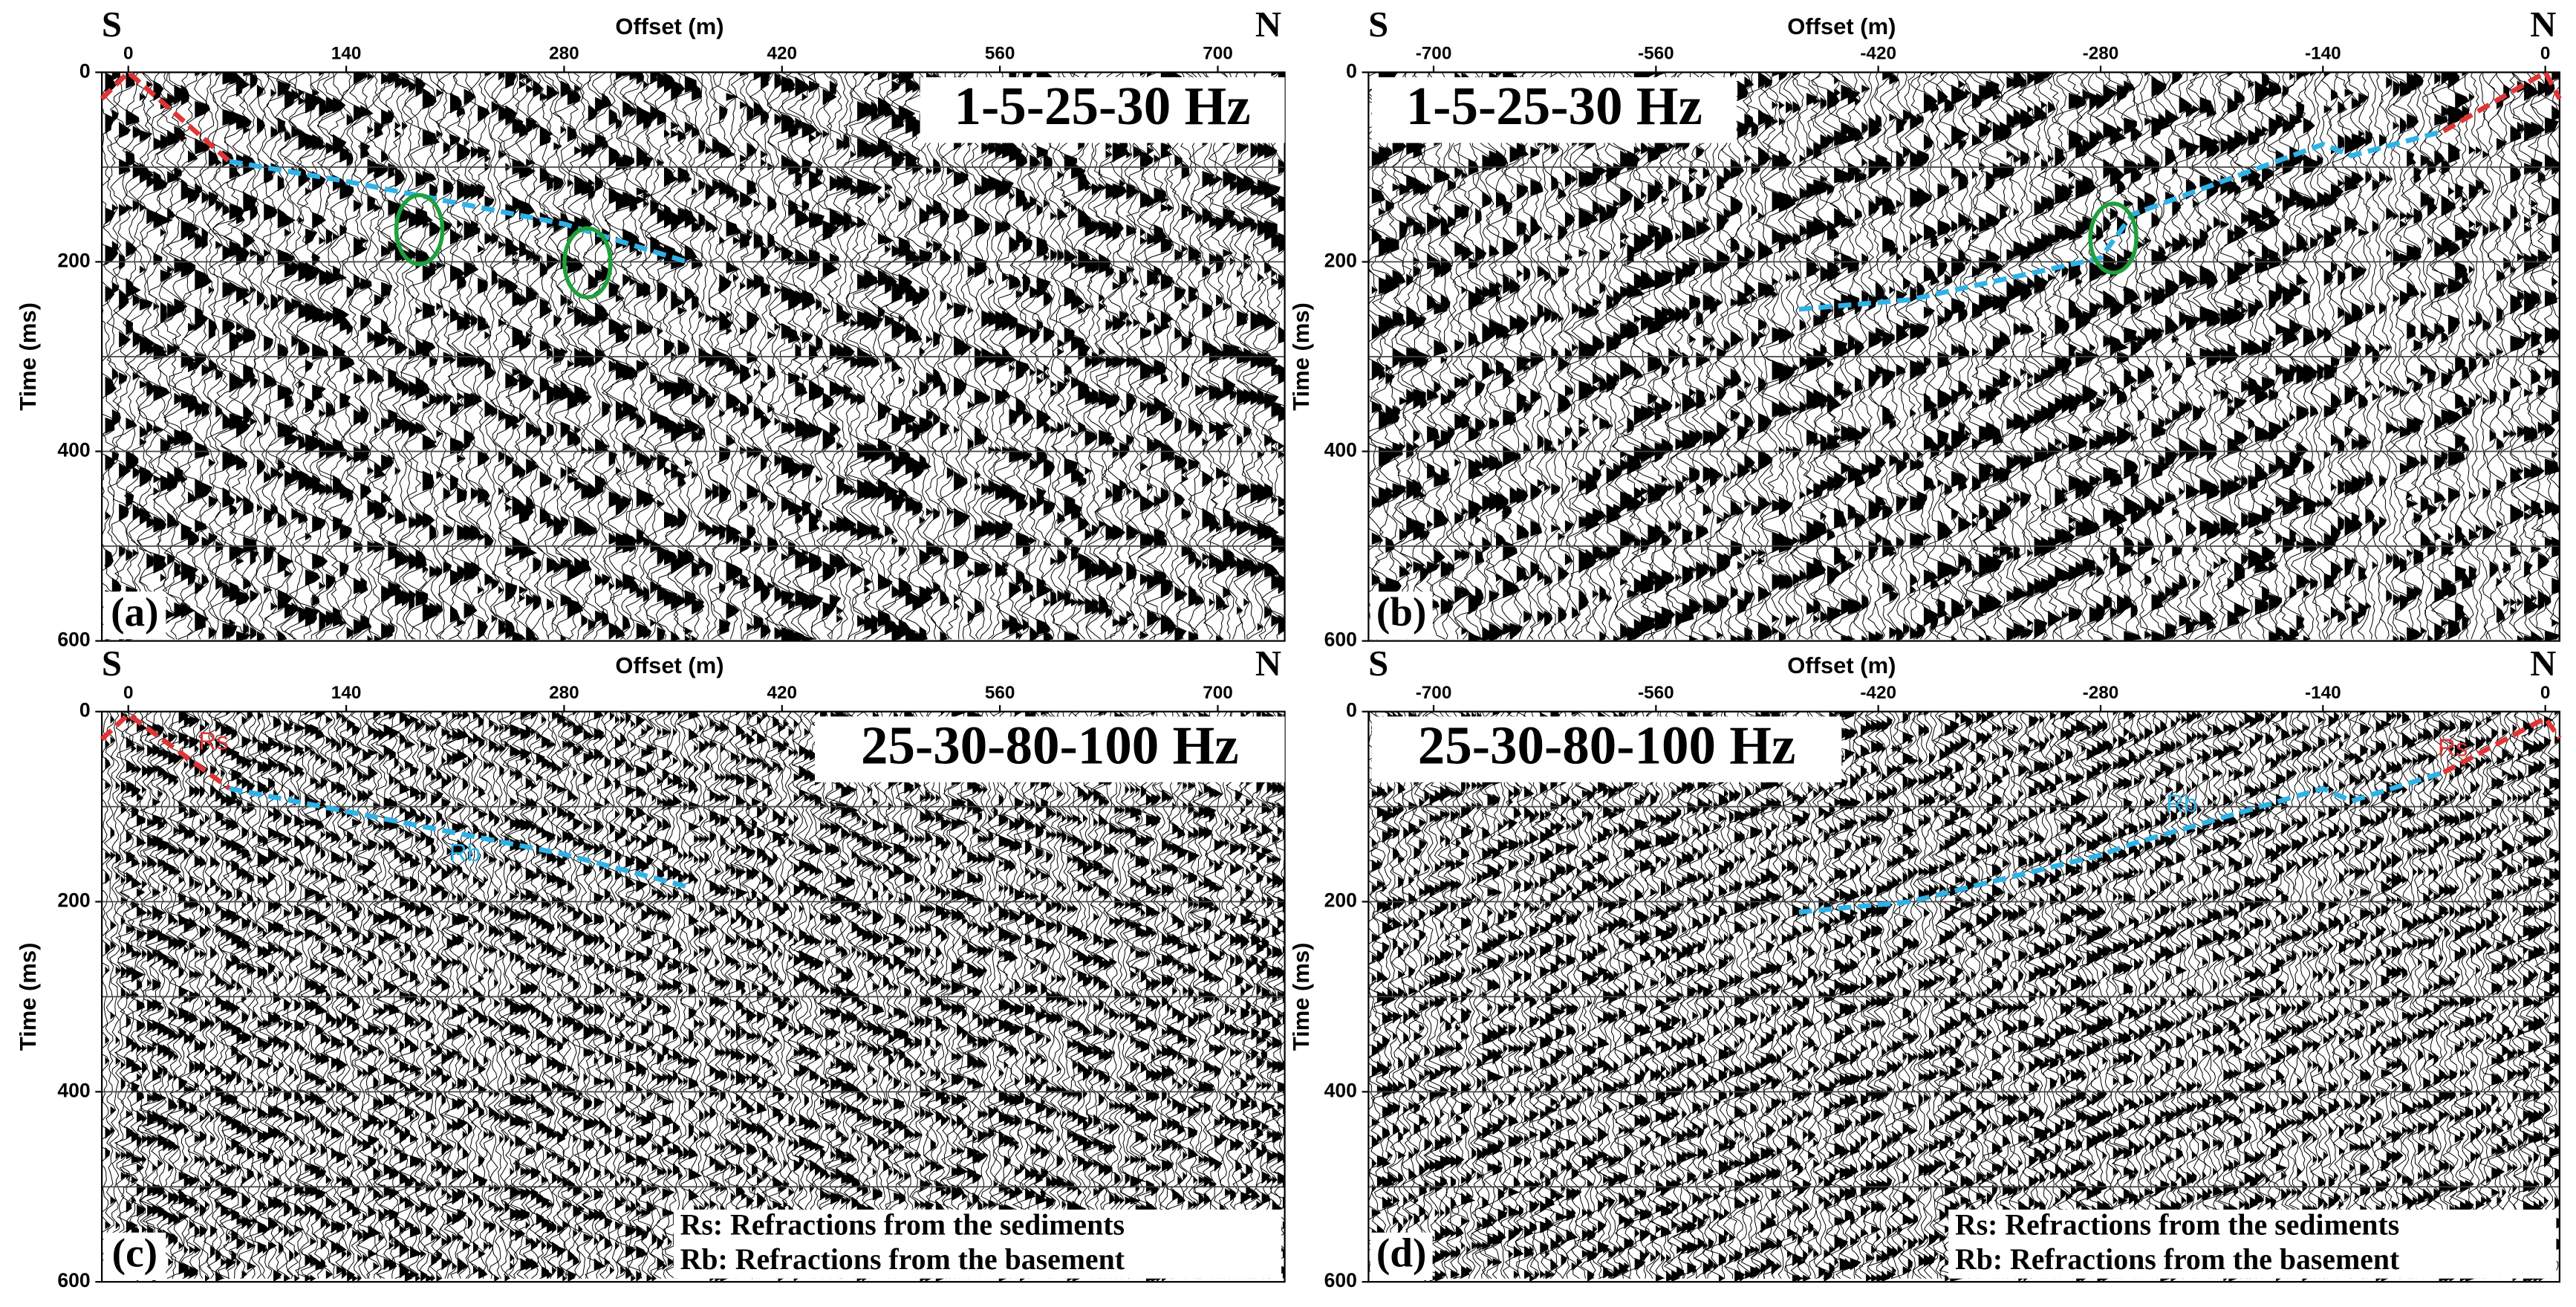 The height and width of the screenshot is (1307, 2576). What do you see at coordinates (134, 1253) in the screenshot?
I see `panel-label: (c)` at bounding box center [134, 1253].